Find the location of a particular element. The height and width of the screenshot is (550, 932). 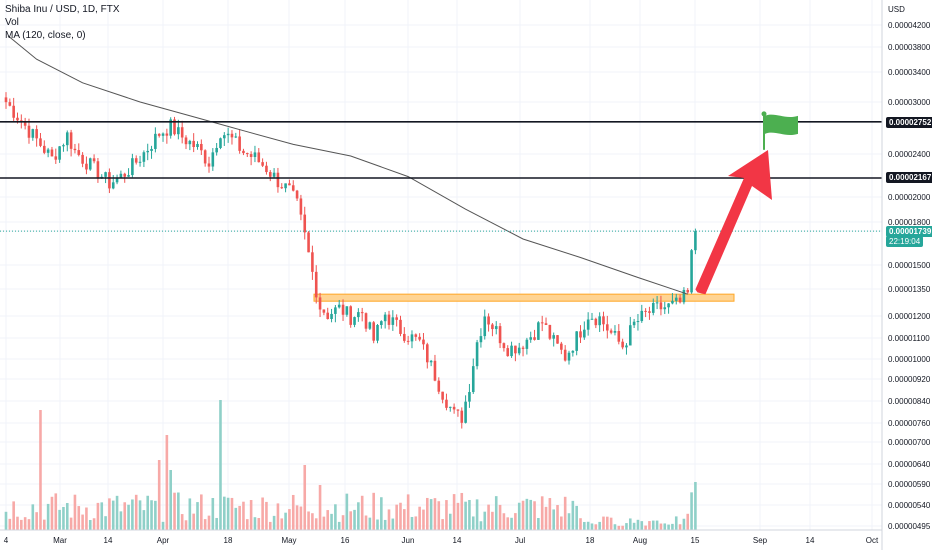

volume-legend: Vol is located at coordinates (12, 22).